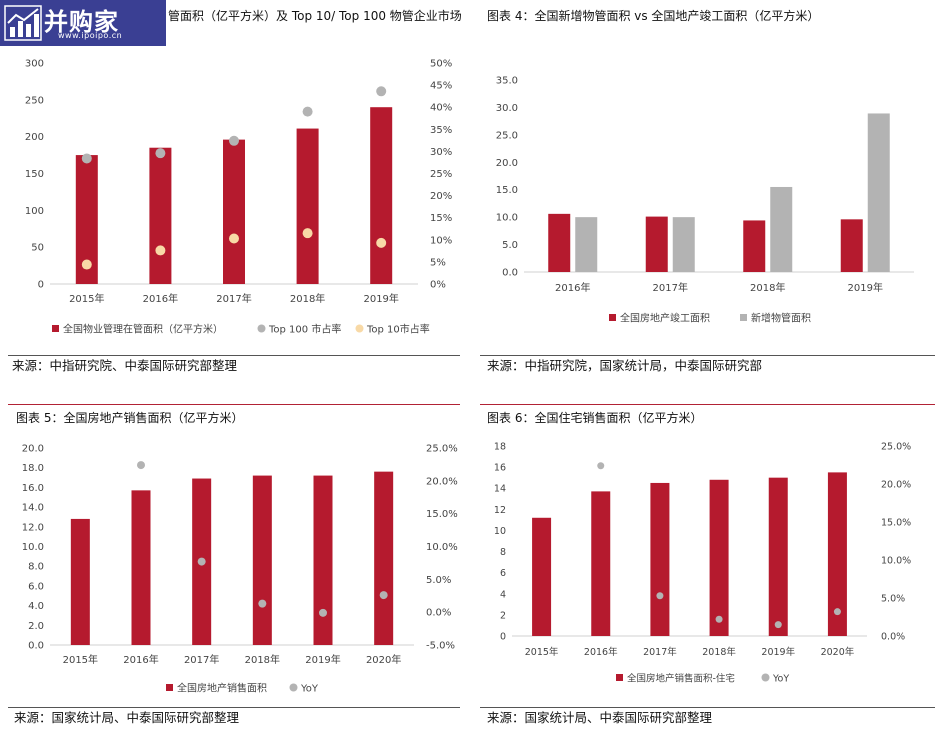  What do you see at coordinates (441, 174) in the screenshot?
I see `y2-tick-label: 25%` at bounding box center [441, 174].